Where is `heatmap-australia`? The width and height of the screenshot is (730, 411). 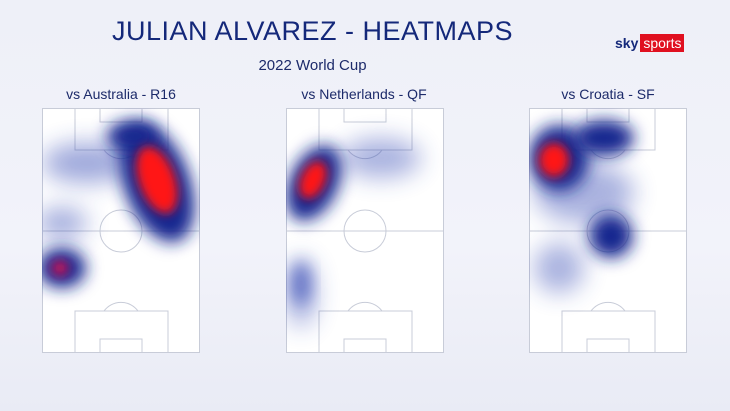
heatmap-australia is located at coordinates (121, 230).